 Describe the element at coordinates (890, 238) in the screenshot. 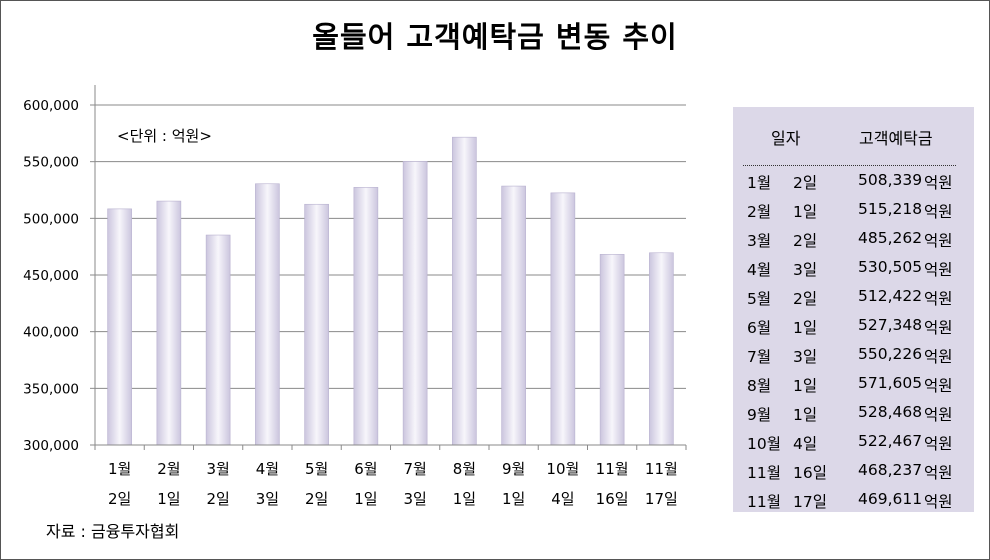

I see `row-value: 485,262` at that location.